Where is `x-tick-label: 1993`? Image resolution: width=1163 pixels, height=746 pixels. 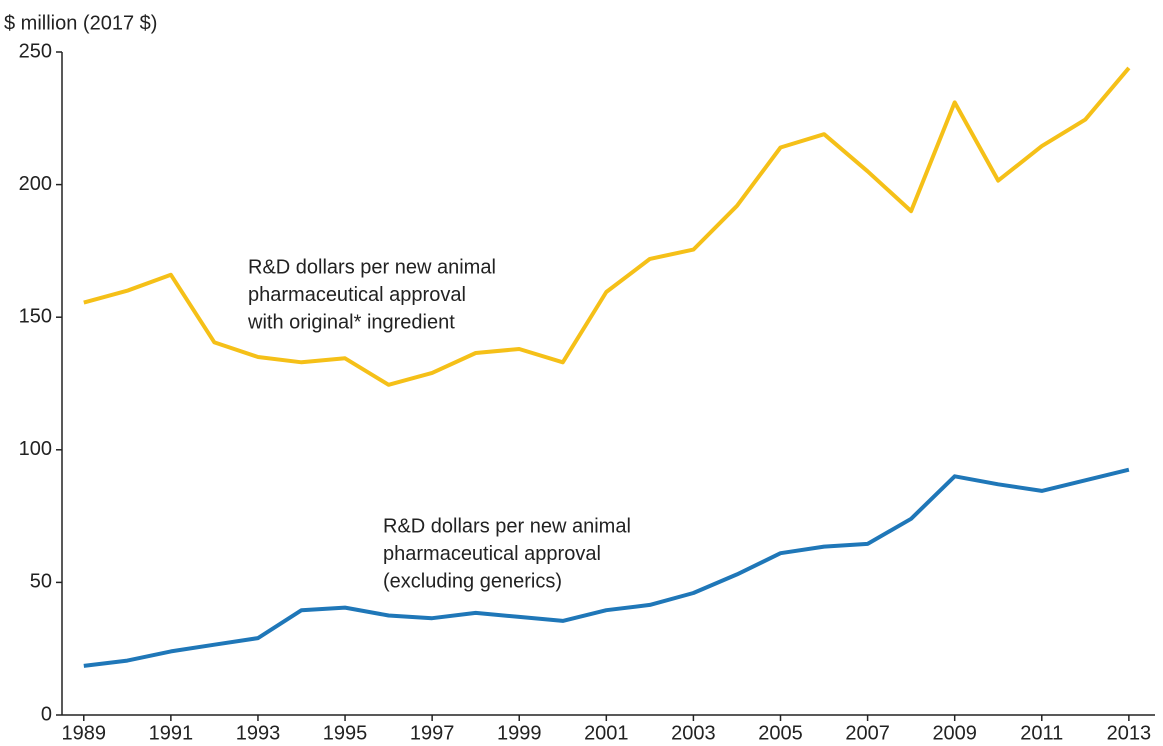 x-tick-label: 1993 is located at coordinates (258, 733).